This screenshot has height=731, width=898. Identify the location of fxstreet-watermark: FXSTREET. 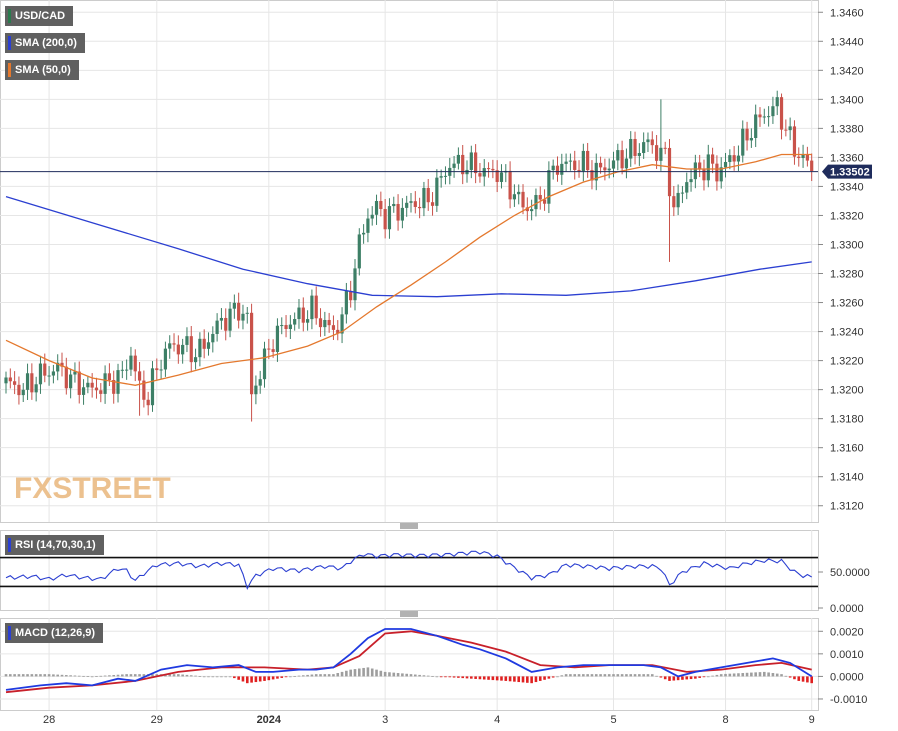
(92, 488).